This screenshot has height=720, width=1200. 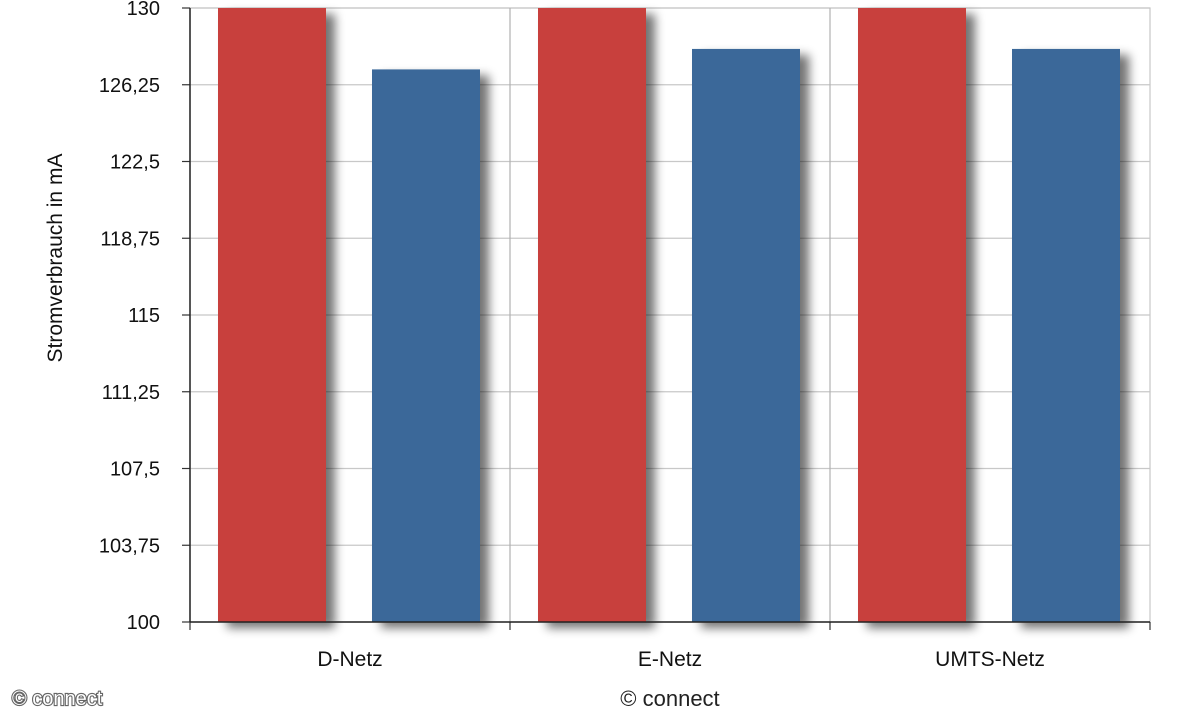 What do you see at coordinates (670, 659) in the screenshot?
I see `x-tick-label: E-Netz` at bounding box center [670, 659].